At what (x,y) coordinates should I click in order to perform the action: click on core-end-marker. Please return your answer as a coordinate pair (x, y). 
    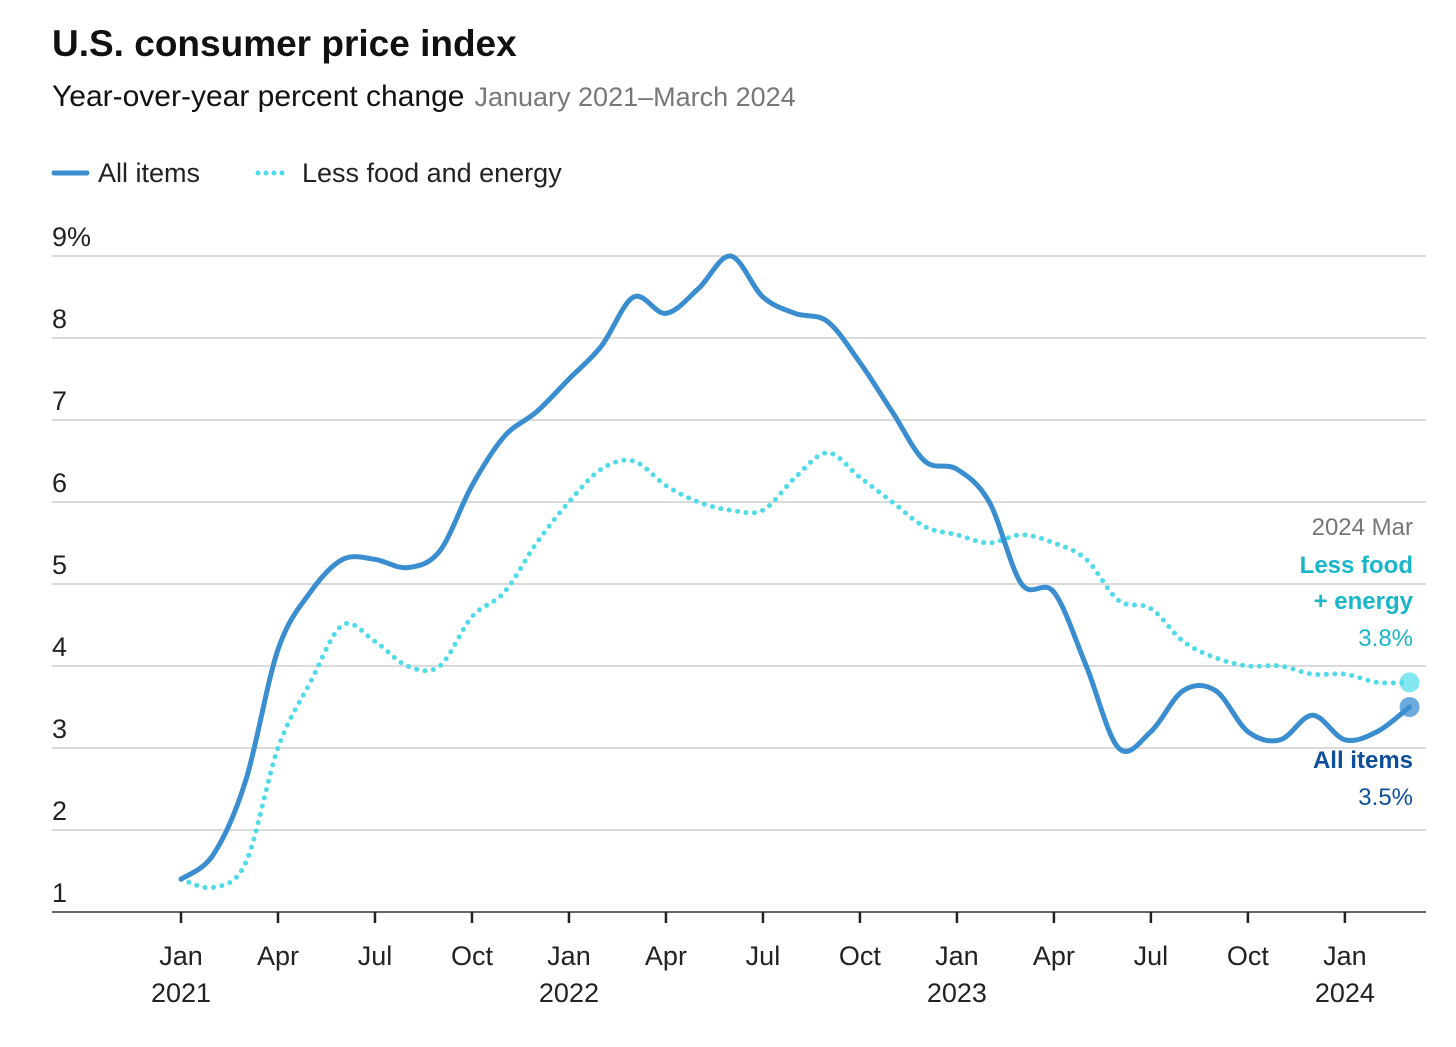
    Looking at the image, I should click on (1409, 682).